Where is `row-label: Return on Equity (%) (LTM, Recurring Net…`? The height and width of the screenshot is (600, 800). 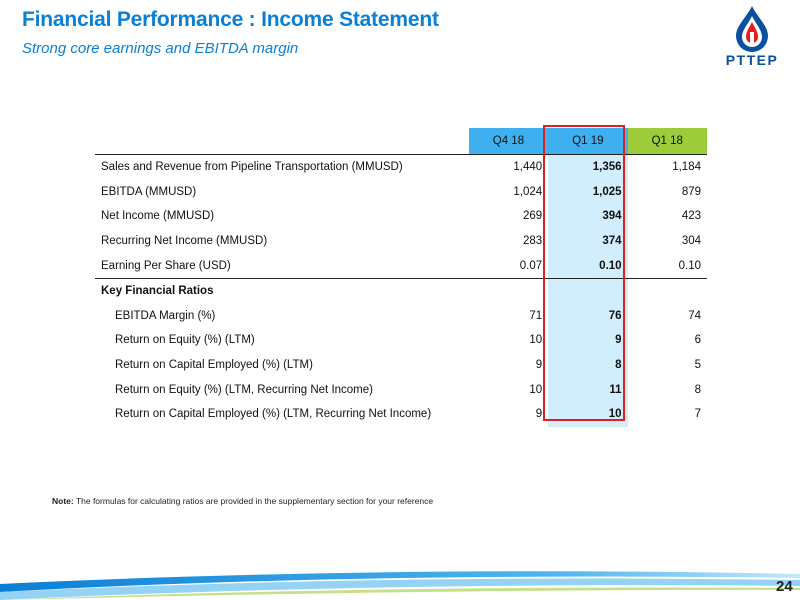
row-label: Return on Equity (%) (LTM, Recurring Net… is located at coordinates (244, 389).